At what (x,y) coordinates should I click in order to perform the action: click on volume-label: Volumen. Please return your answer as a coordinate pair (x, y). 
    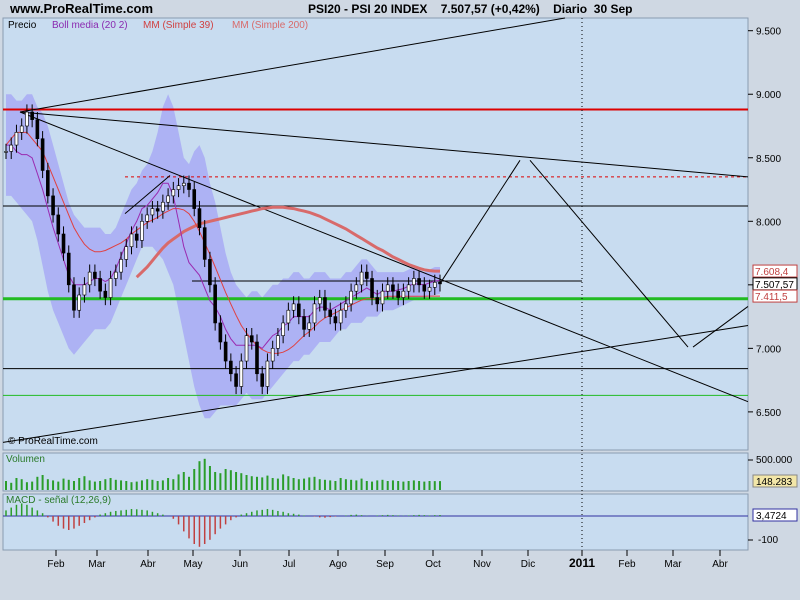
    Looking at the image, I should click on (25, 459).